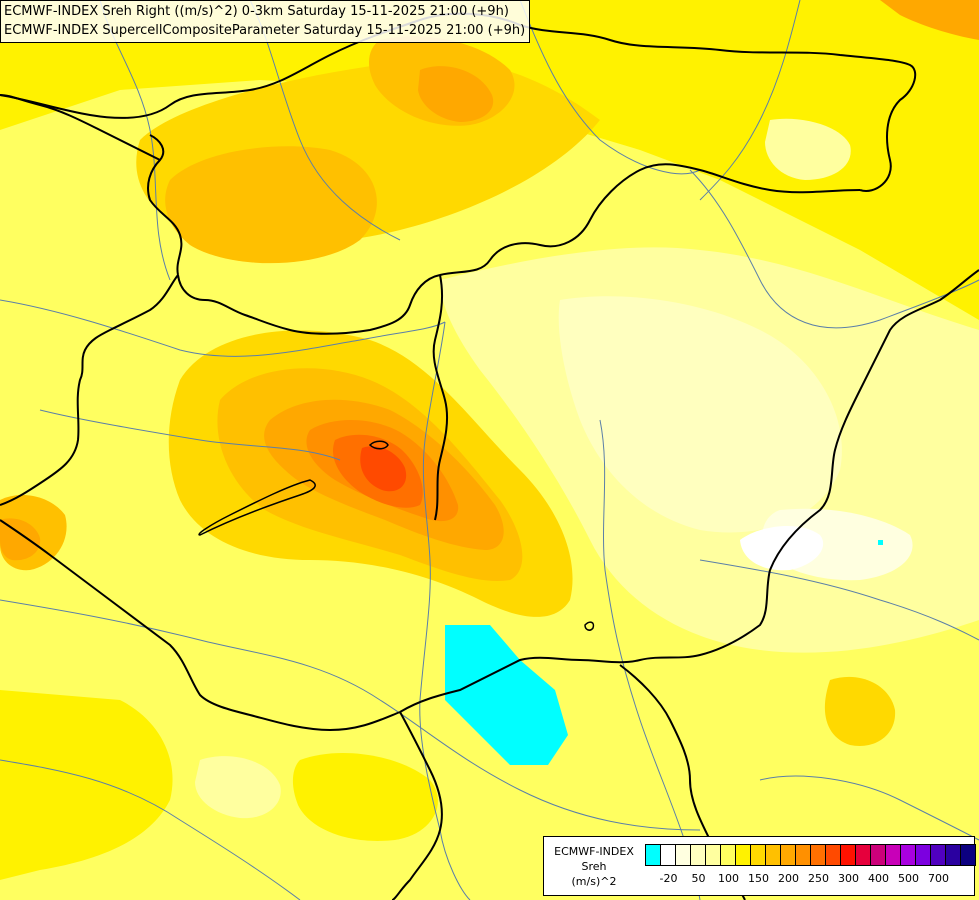  What do you see at coordinates (878, 878) in the screenshot?
I see `legend-tick: 400` at bounding box center [878, 878].